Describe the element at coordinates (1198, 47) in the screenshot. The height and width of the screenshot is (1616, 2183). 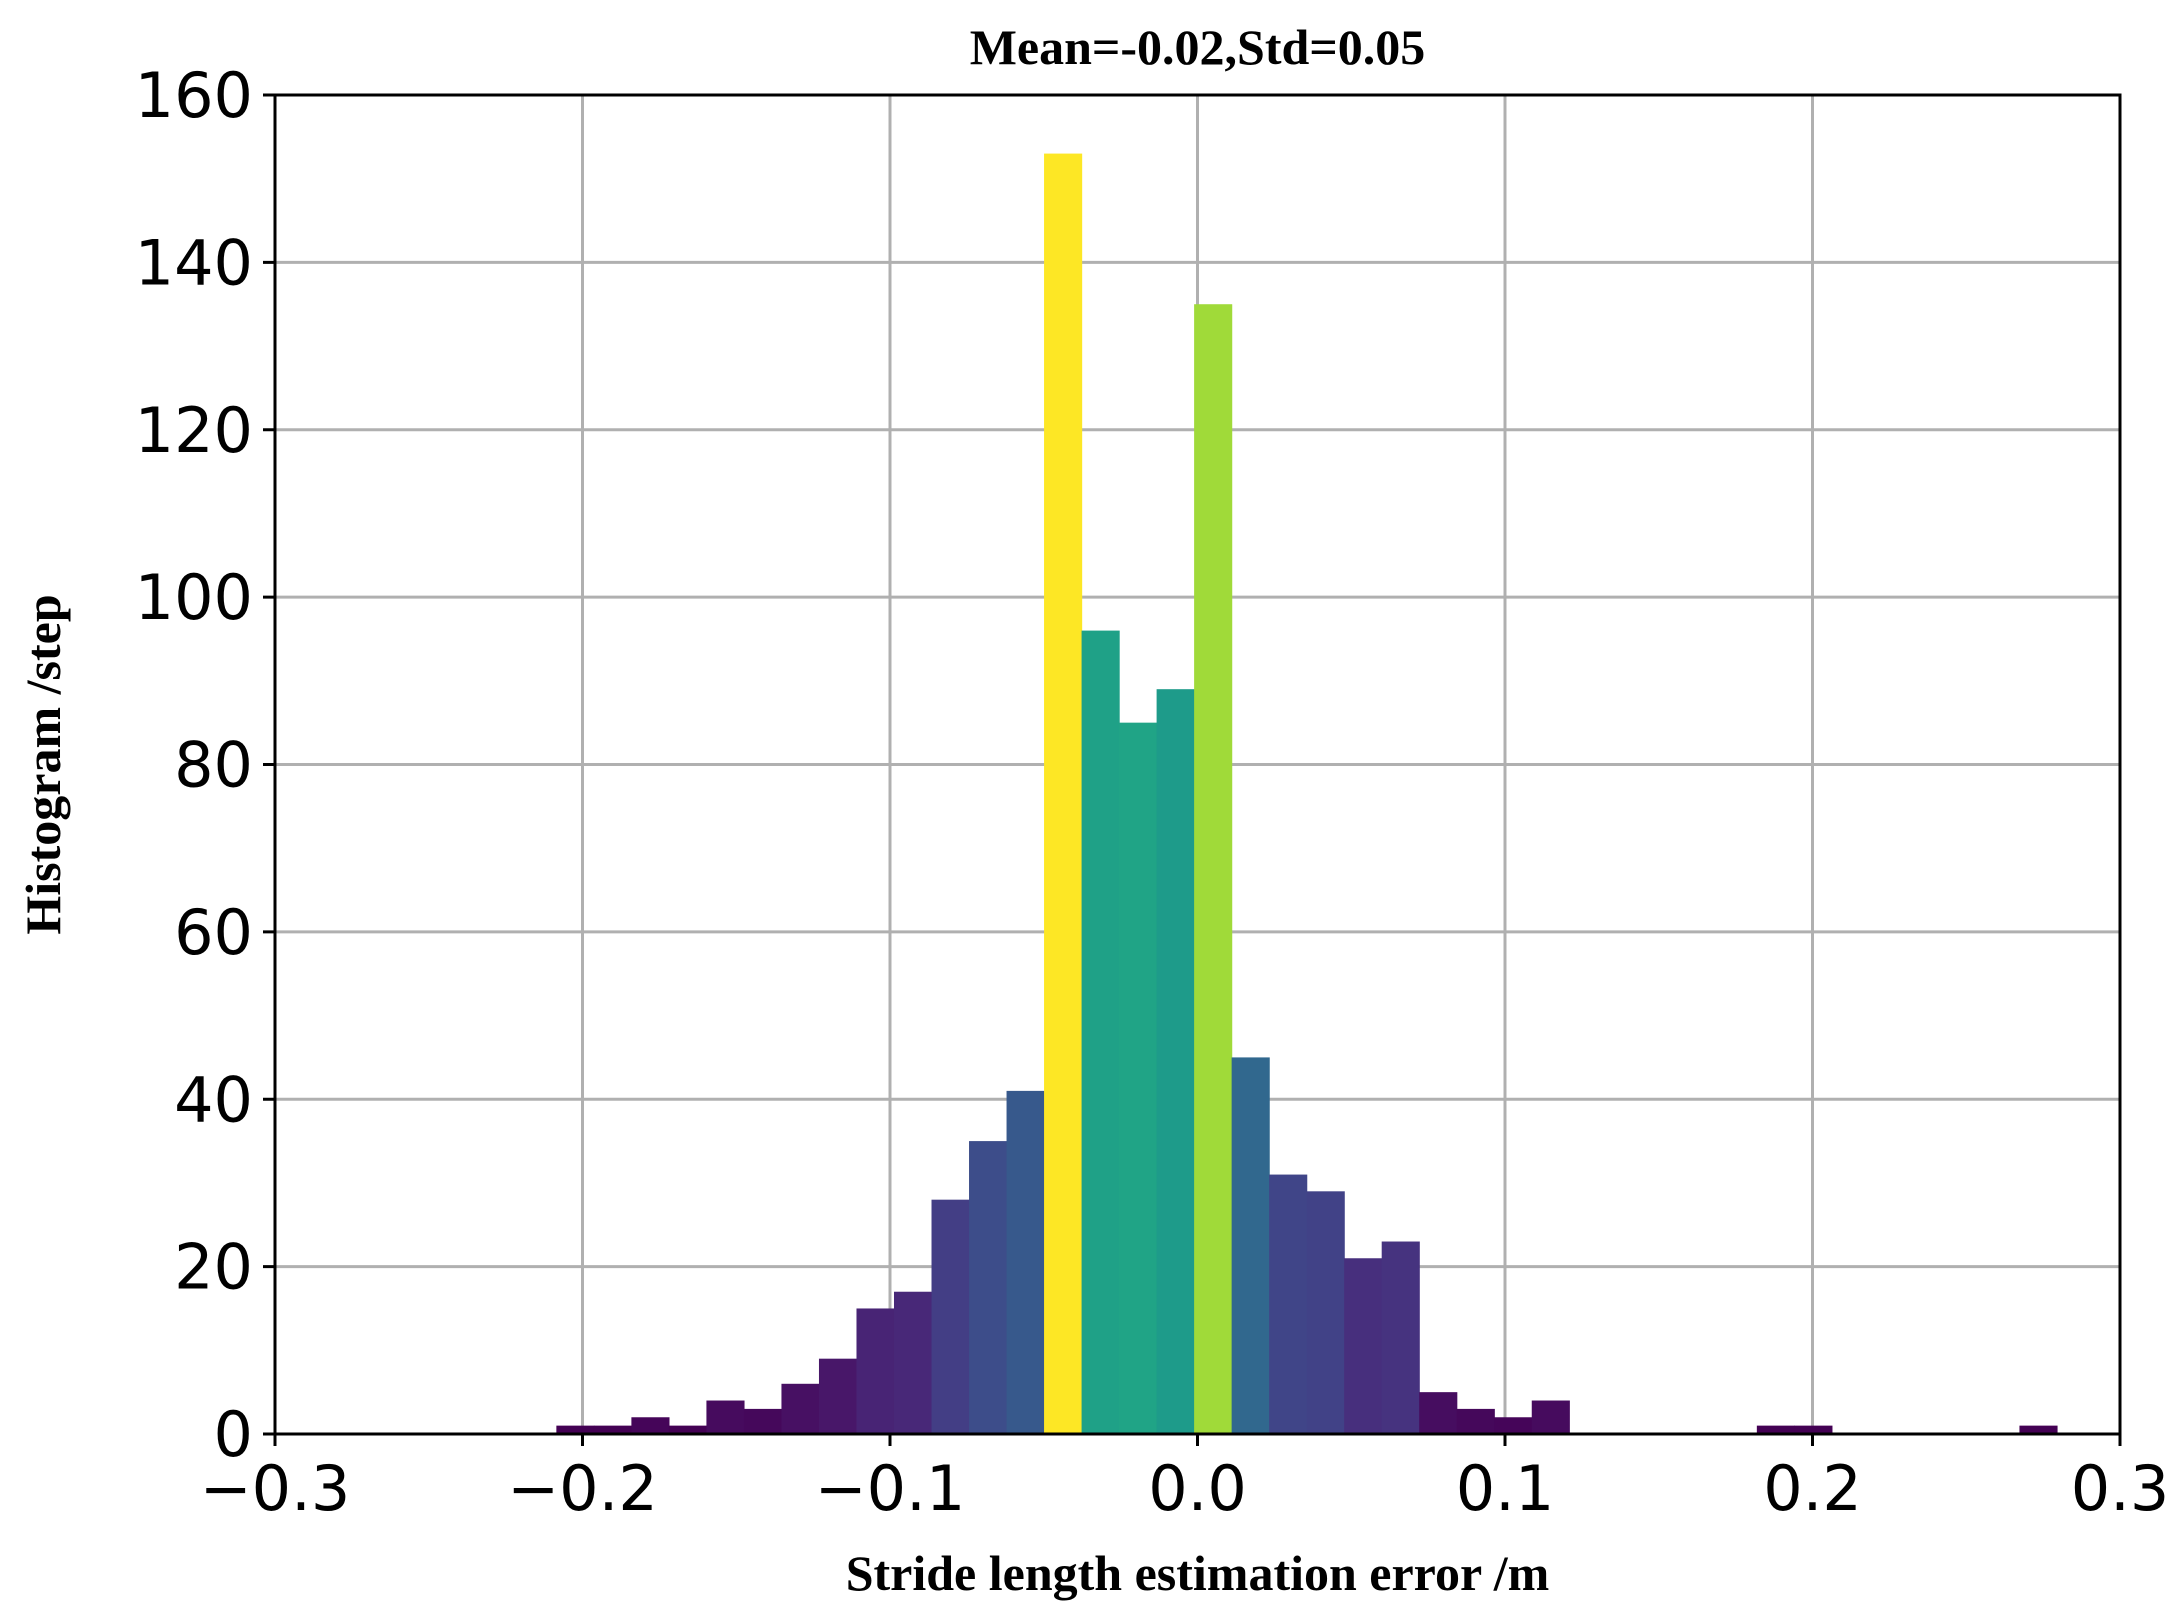
I see `chart-title: Mean=-0.02,Std=0.05` at that location.